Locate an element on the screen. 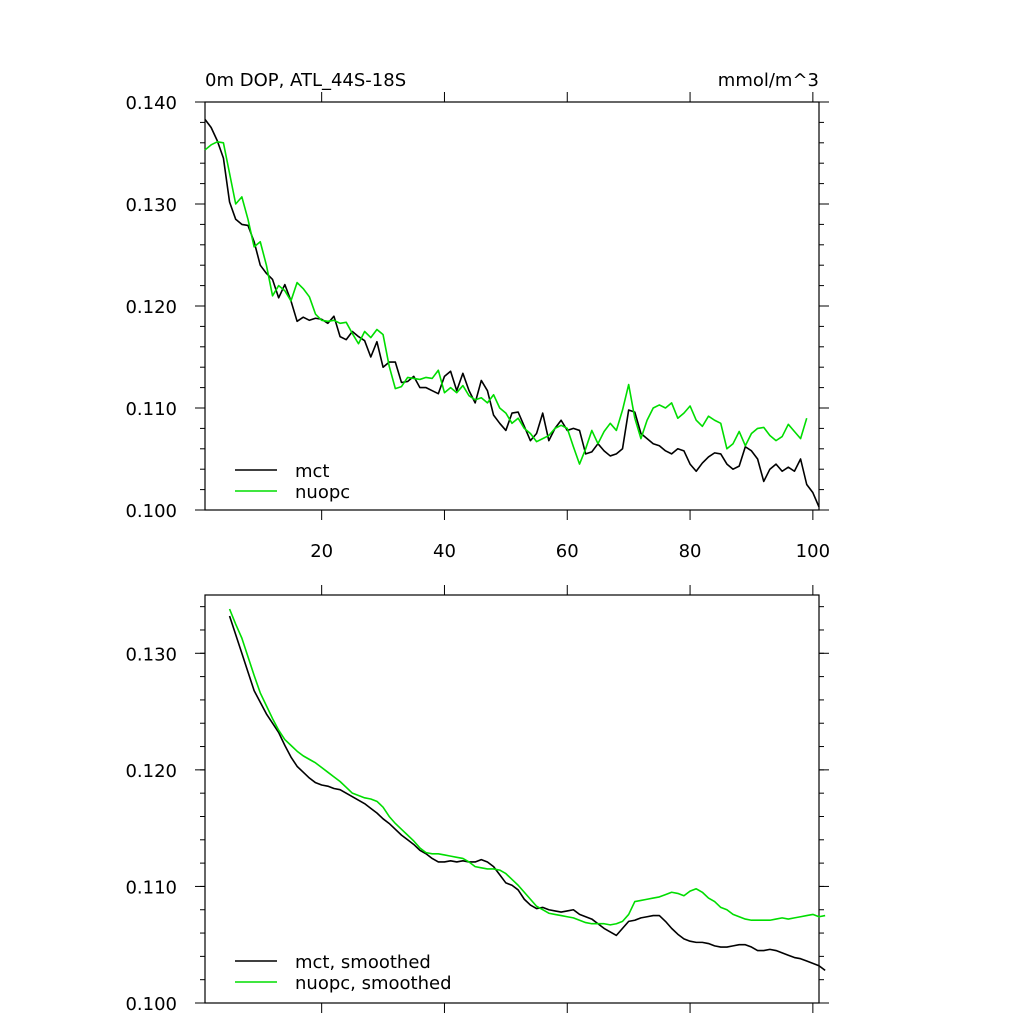 The image size is (1024, 1024). bottom-y-tick-label: 0.110 is located at coordinates (151, 887).